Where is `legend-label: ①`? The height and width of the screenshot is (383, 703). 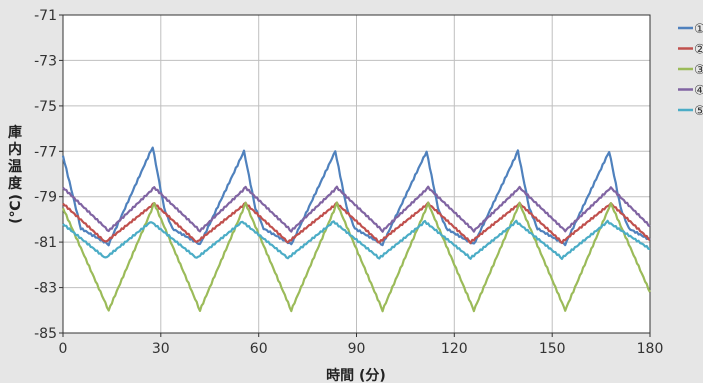
legend-label: ① is located at coordinates (698, 29).